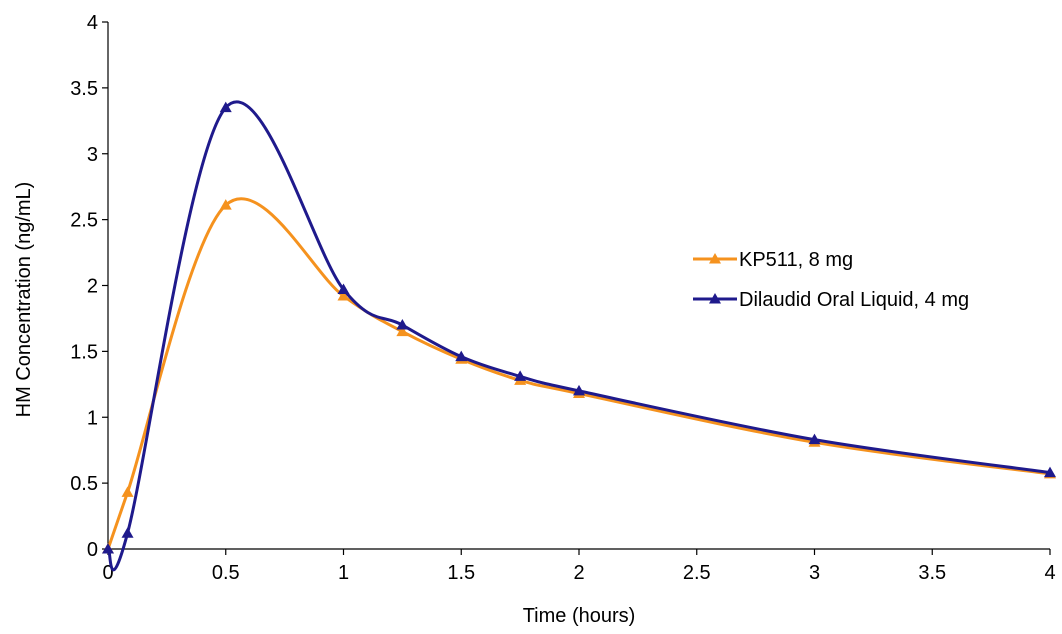 The height and width of the screenshot is (634, 1062). Describe the element at coordinates (814, 573) in the screenshot. I see `x-tick-label: 3` at that location.